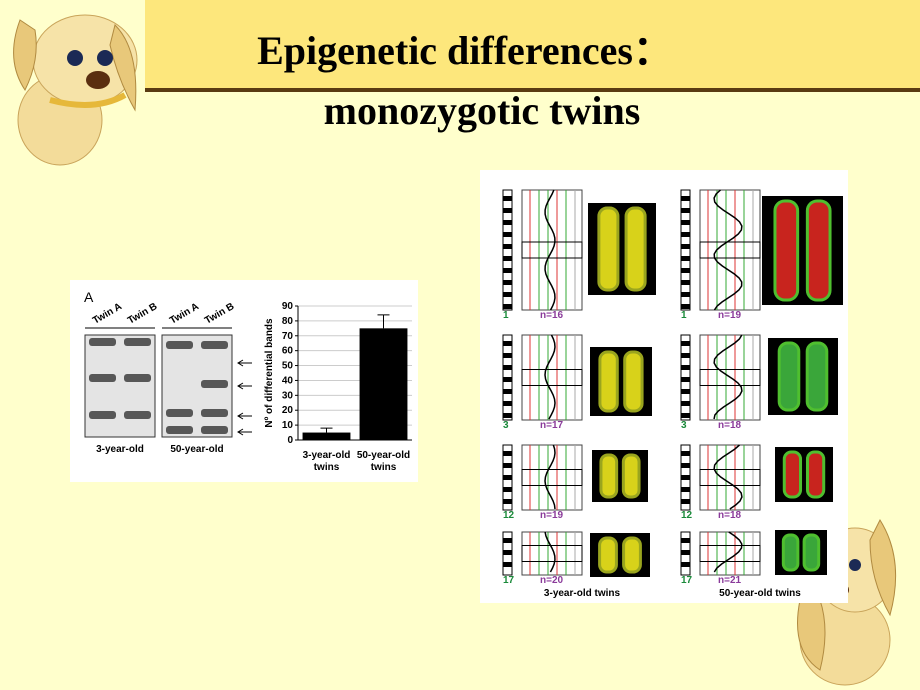 Image resolution: width=920 pixels, height=690 pixels. What do you see at coordinates (532, 90) in the screenshot?
I see `title-rule` at bounding box center [532, 90].